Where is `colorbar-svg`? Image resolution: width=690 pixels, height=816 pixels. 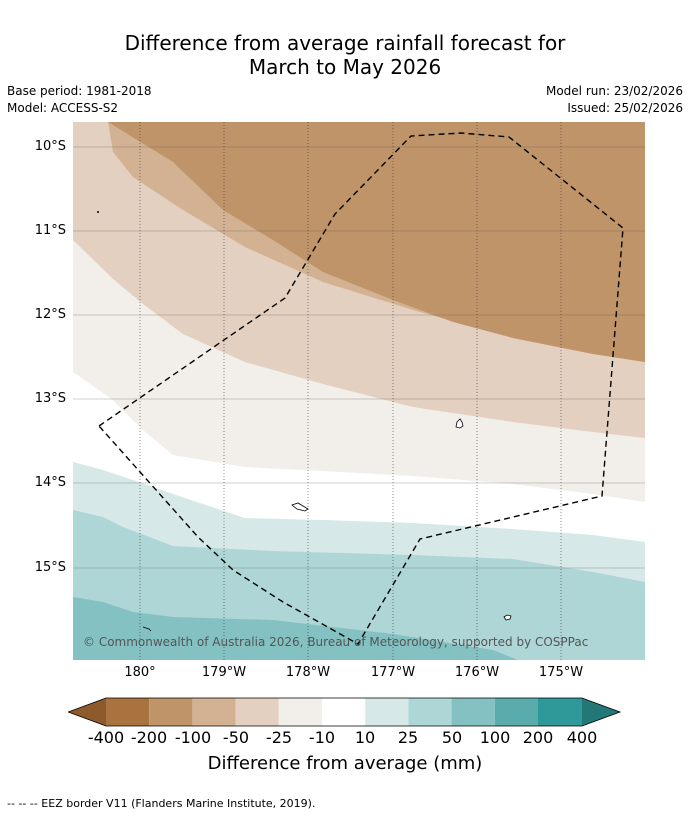
colorbar-svg is located at coordinates (344, 712).